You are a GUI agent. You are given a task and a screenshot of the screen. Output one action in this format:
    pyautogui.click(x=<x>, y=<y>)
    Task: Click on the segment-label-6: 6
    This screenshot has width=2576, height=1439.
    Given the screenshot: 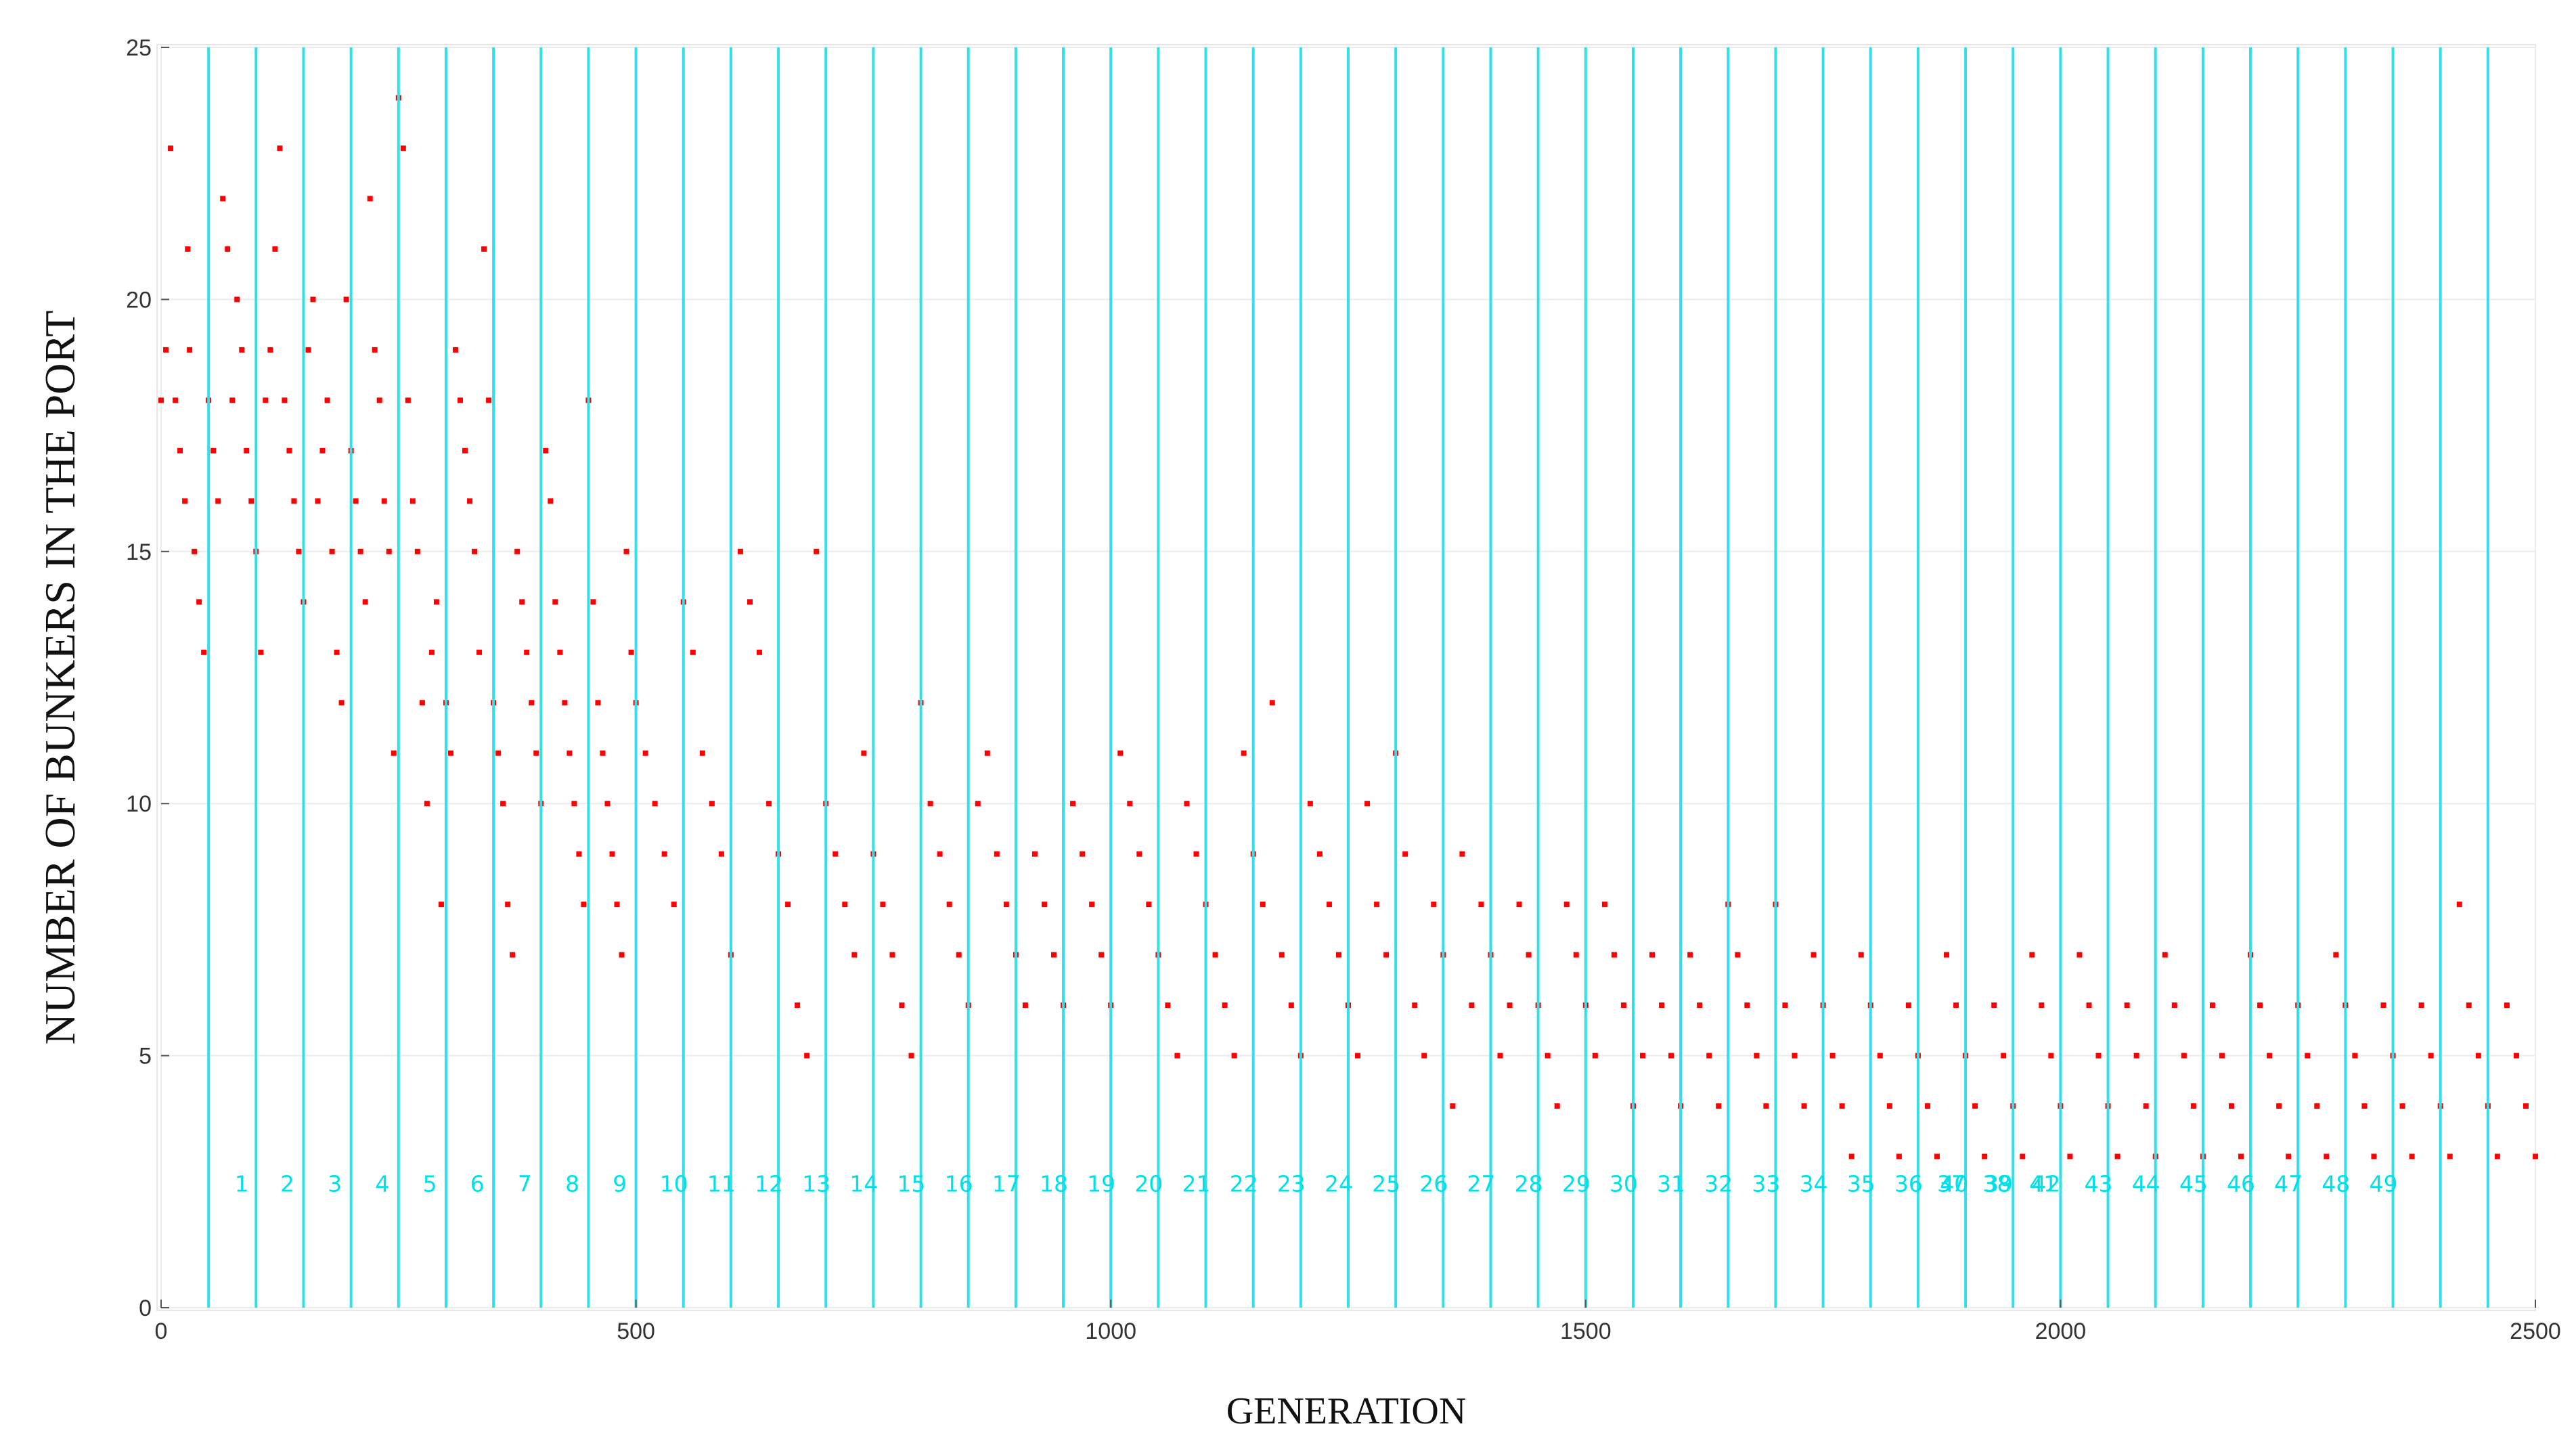 What is the action you would take?
    pyautogui.click(x=477, y=1184)
    